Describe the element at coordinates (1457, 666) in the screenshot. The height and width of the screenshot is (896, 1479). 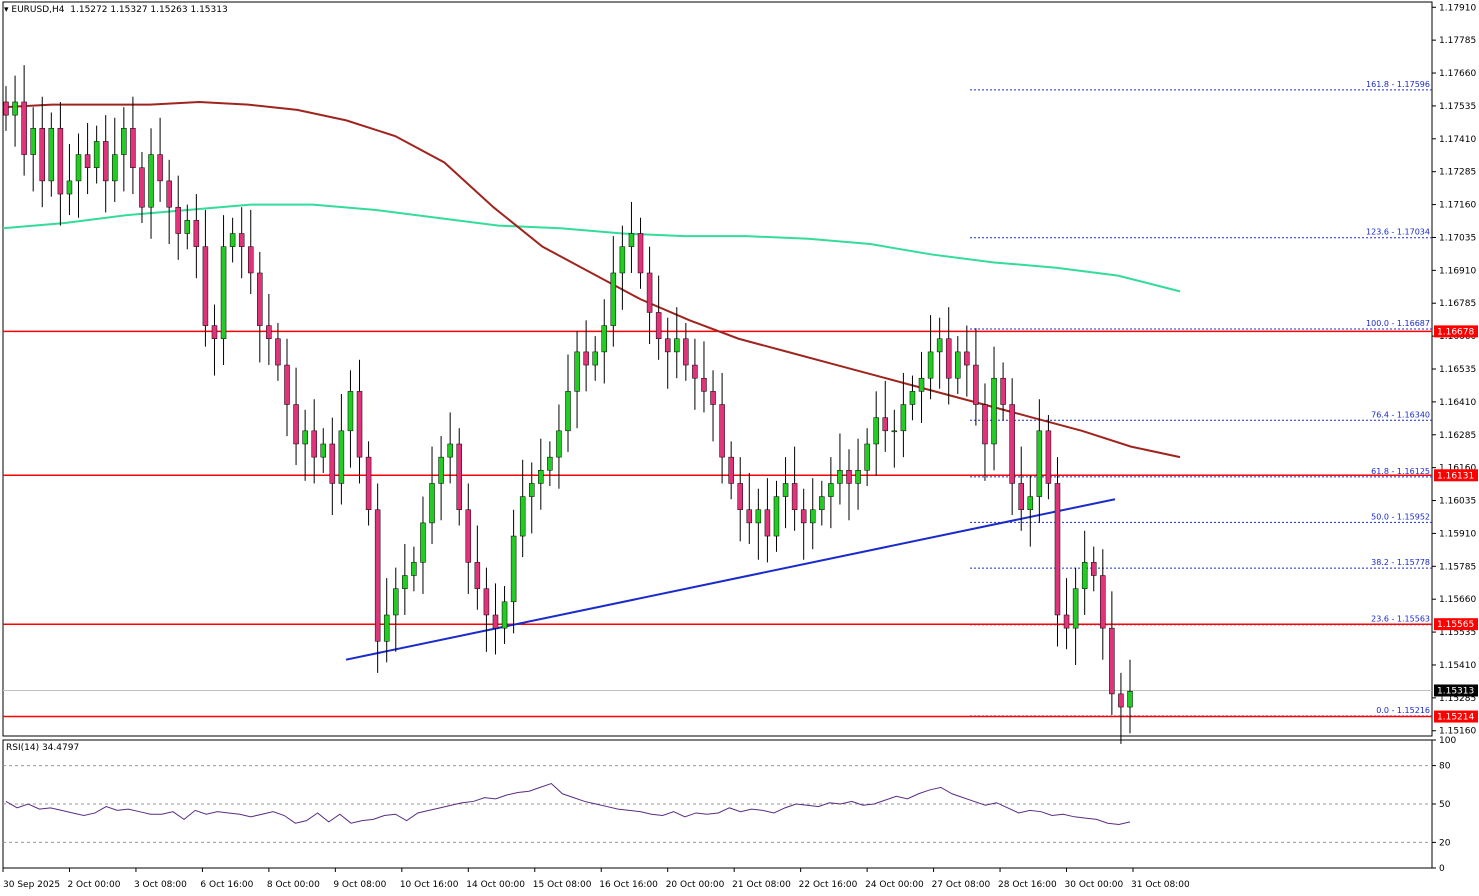
I see `y-tick-label: 1.15410` at that location.